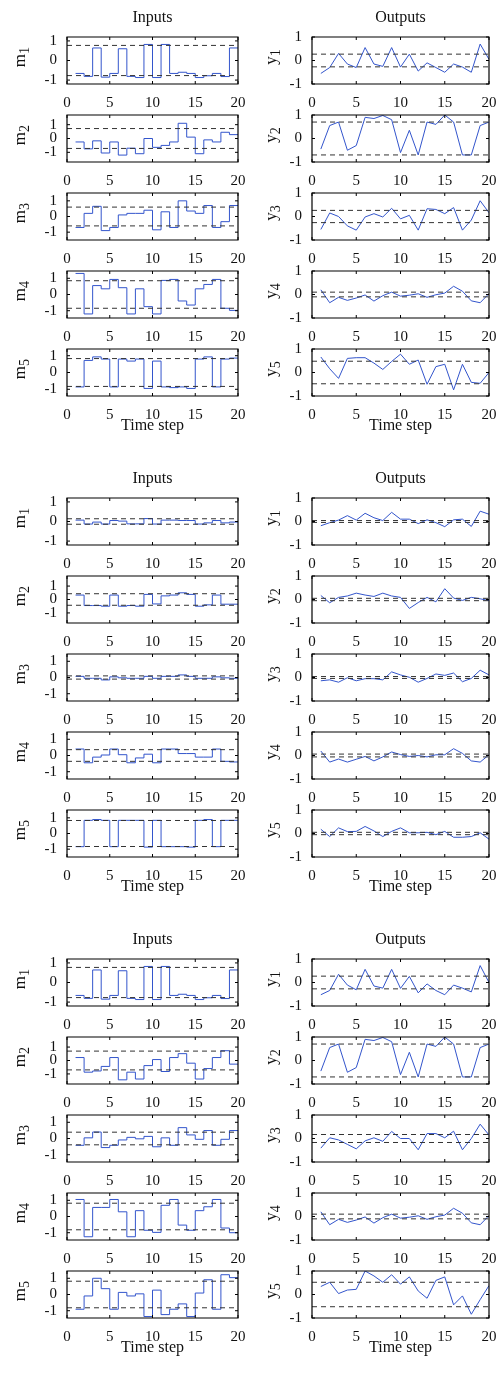  What do you see at coordinates (152, 17) in the screenshot?
I see `chart-title: Inputs` at bounding box center [152, 17].